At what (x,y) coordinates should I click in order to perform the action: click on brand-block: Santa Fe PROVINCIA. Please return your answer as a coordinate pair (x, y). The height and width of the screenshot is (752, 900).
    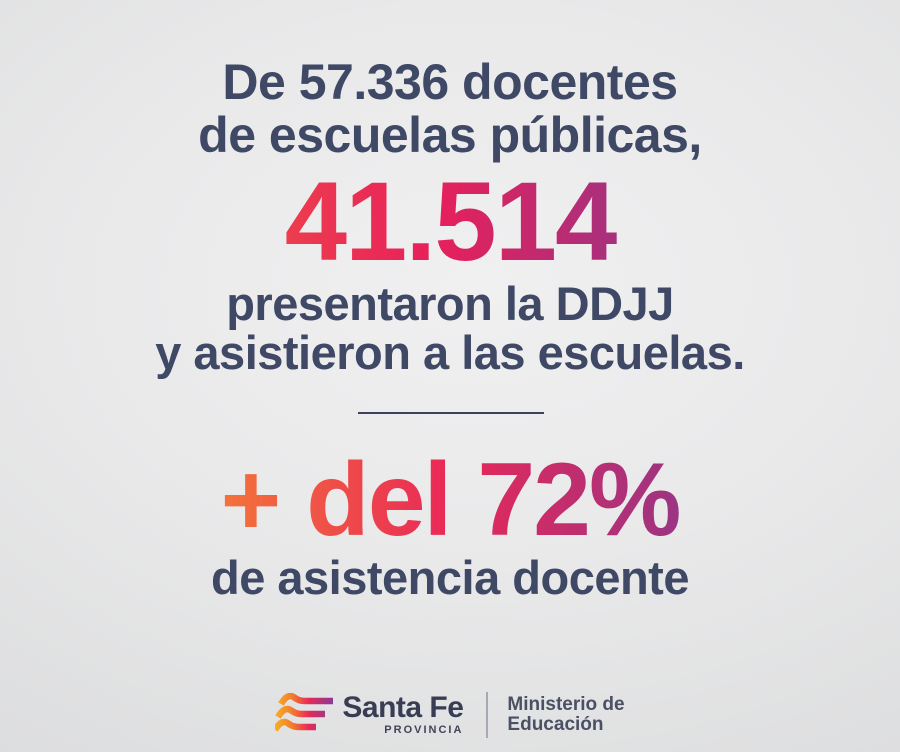
    Looking at the image, I should click on (403, 714).